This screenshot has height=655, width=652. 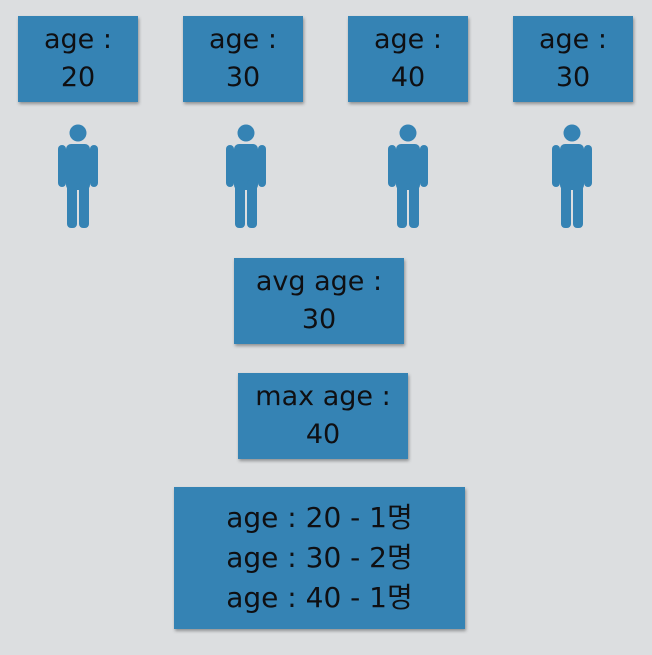 I want to click on distribution-line: age : 40 - 1명, so click(x=319, y=597).